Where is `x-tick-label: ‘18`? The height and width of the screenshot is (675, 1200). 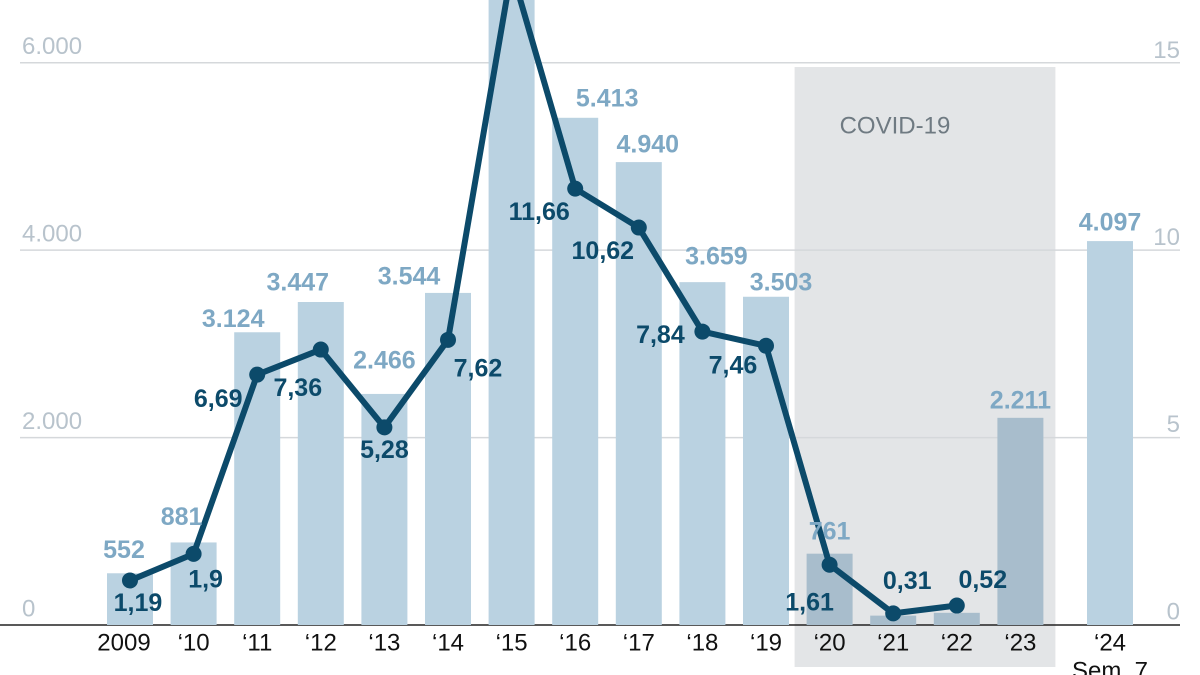 x-tick-label: ‘18 is located at coordinates (702, 642).